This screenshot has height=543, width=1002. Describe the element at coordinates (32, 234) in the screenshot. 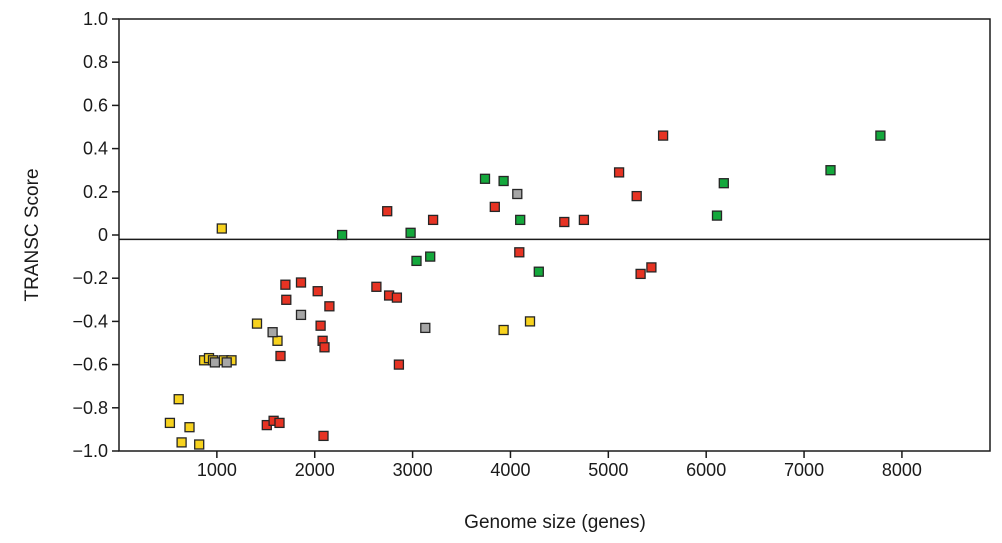

I see `y-axis-title: TRANSC Score` at that location.